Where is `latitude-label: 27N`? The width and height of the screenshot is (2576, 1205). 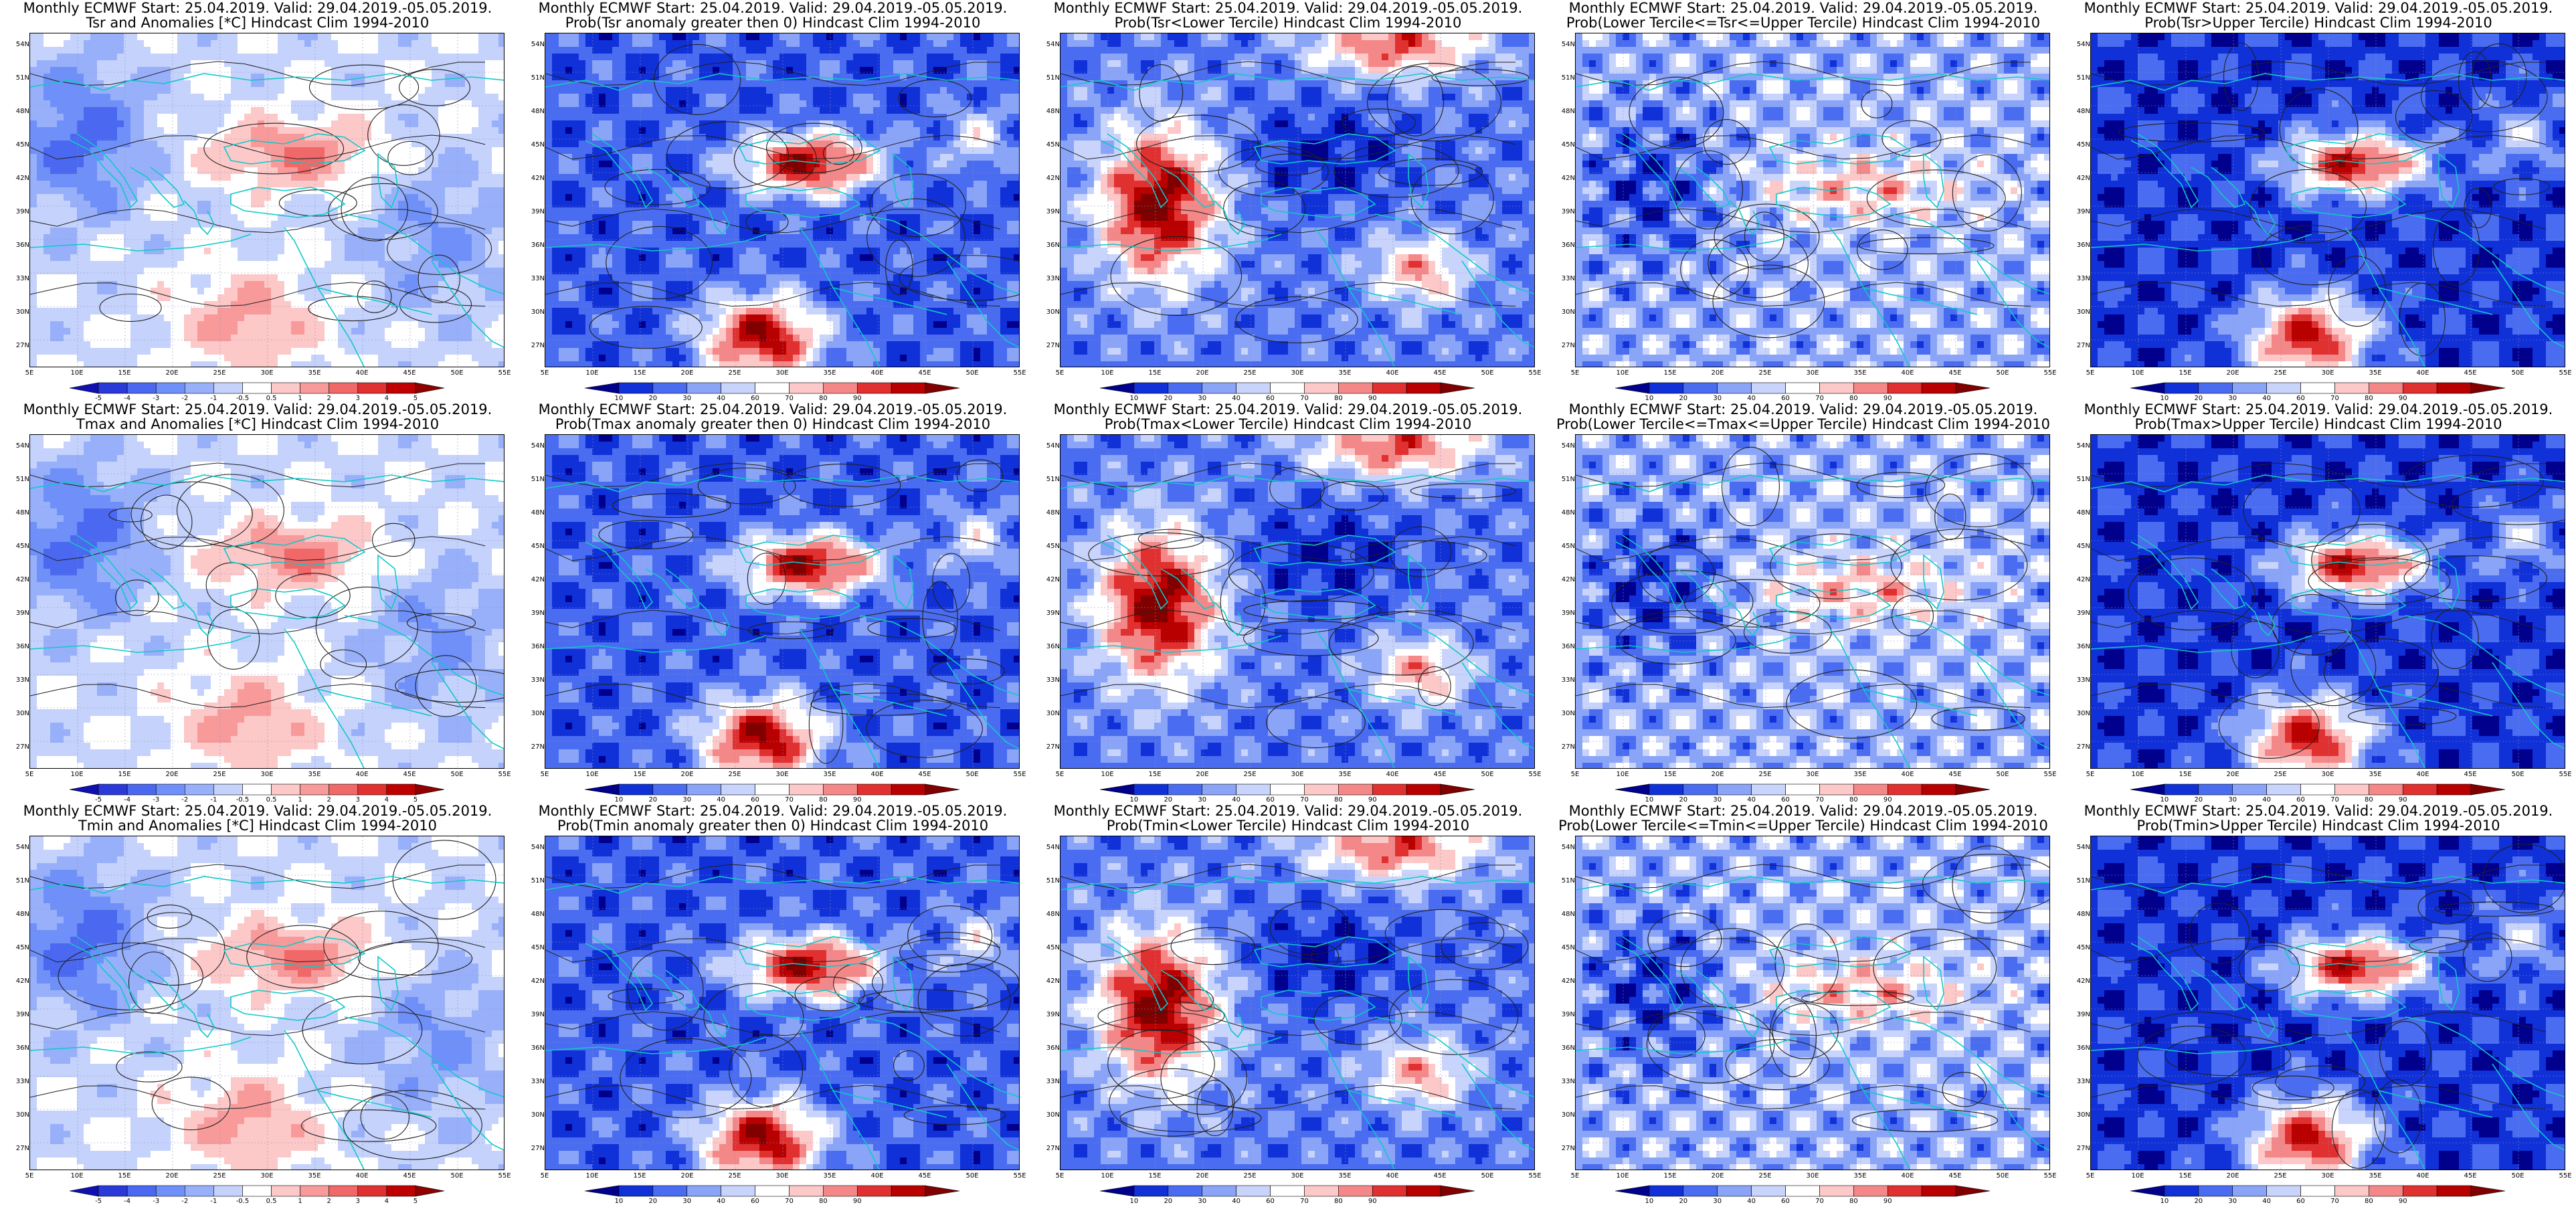
latitude-label: 27N is located at coordinates (21, 747).